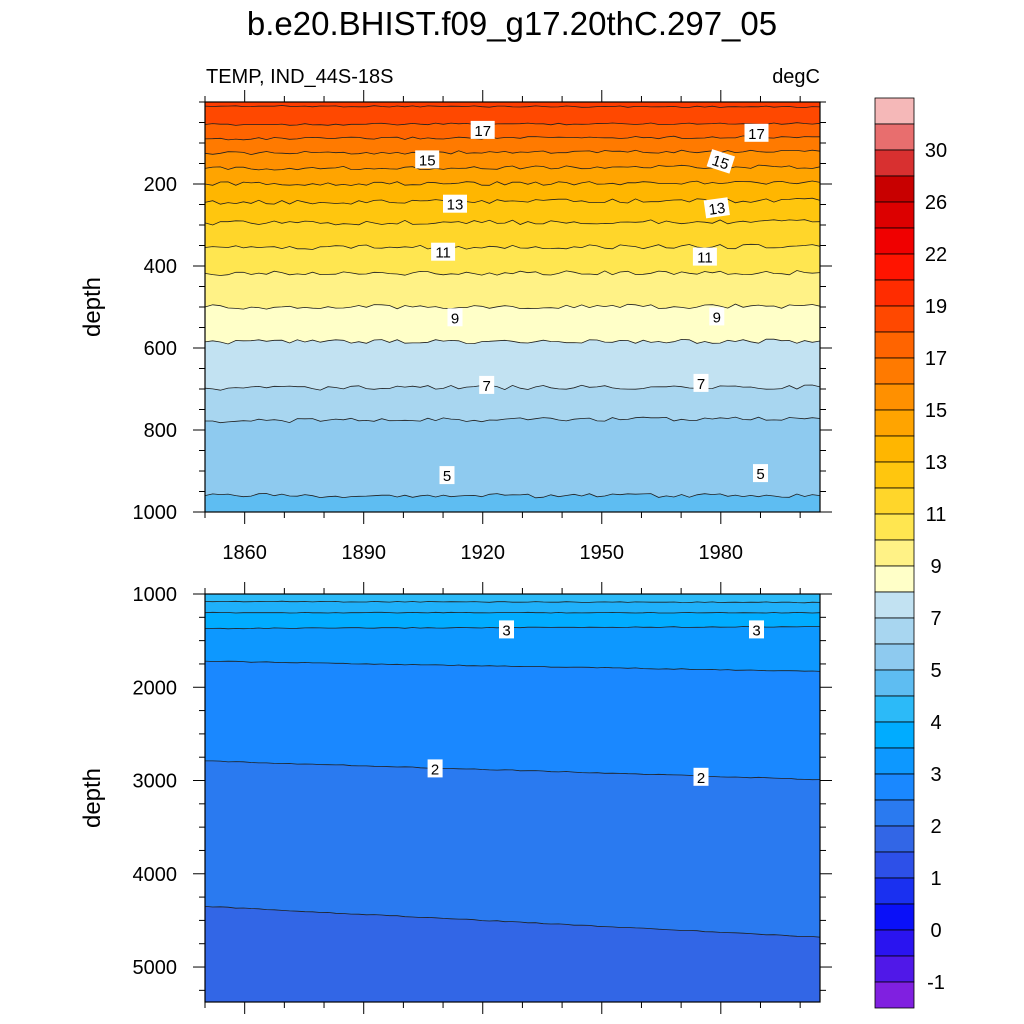  I want to click on contour-label-lower-2: 2, so click(435, 768).